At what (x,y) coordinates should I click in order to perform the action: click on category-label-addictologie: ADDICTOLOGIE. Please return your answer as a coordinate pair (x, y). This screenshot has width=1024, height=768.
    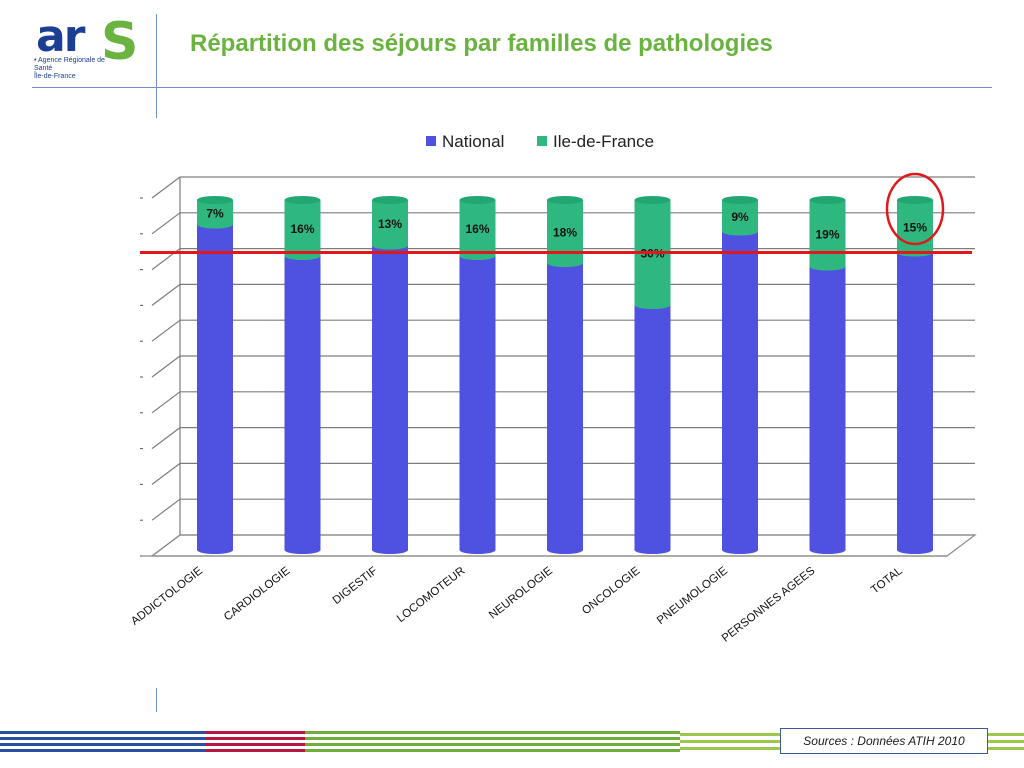
    Looking at the image, I should click on (167, 596).